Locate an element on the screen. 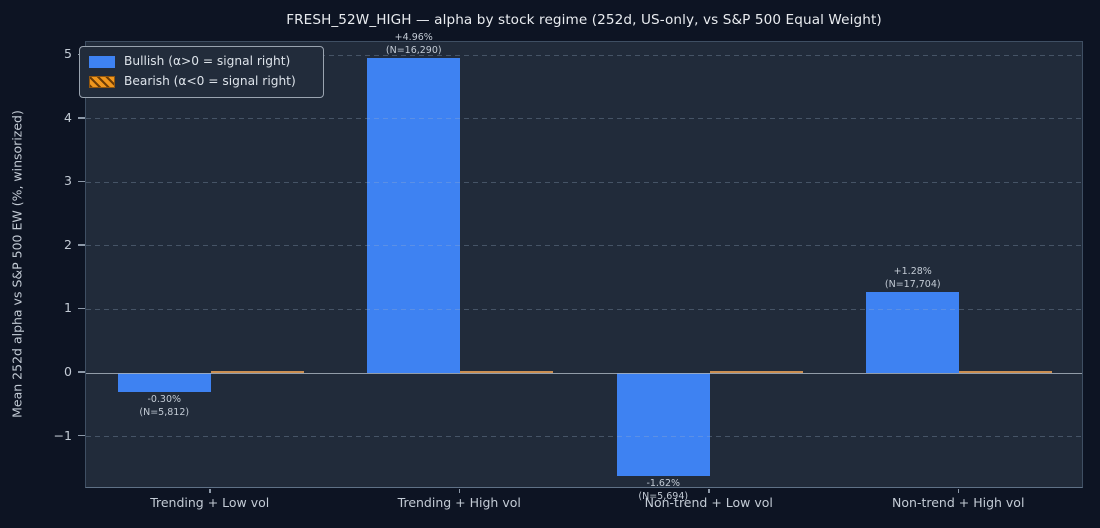 This screenshot has width=1100, height=528. x-tick-label: Non-trend + Low vol is located at coordinates (708, 502).